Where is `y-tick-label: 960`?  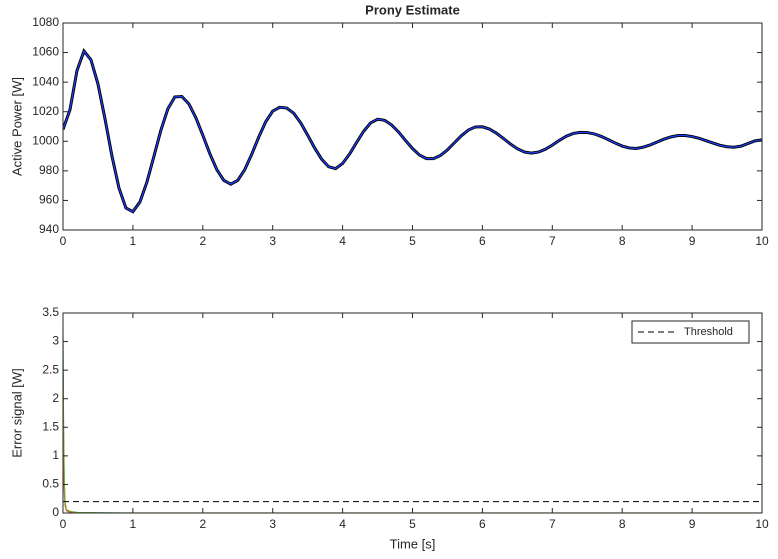
y-tick-label: 960 is located at coordinates (49, 200).